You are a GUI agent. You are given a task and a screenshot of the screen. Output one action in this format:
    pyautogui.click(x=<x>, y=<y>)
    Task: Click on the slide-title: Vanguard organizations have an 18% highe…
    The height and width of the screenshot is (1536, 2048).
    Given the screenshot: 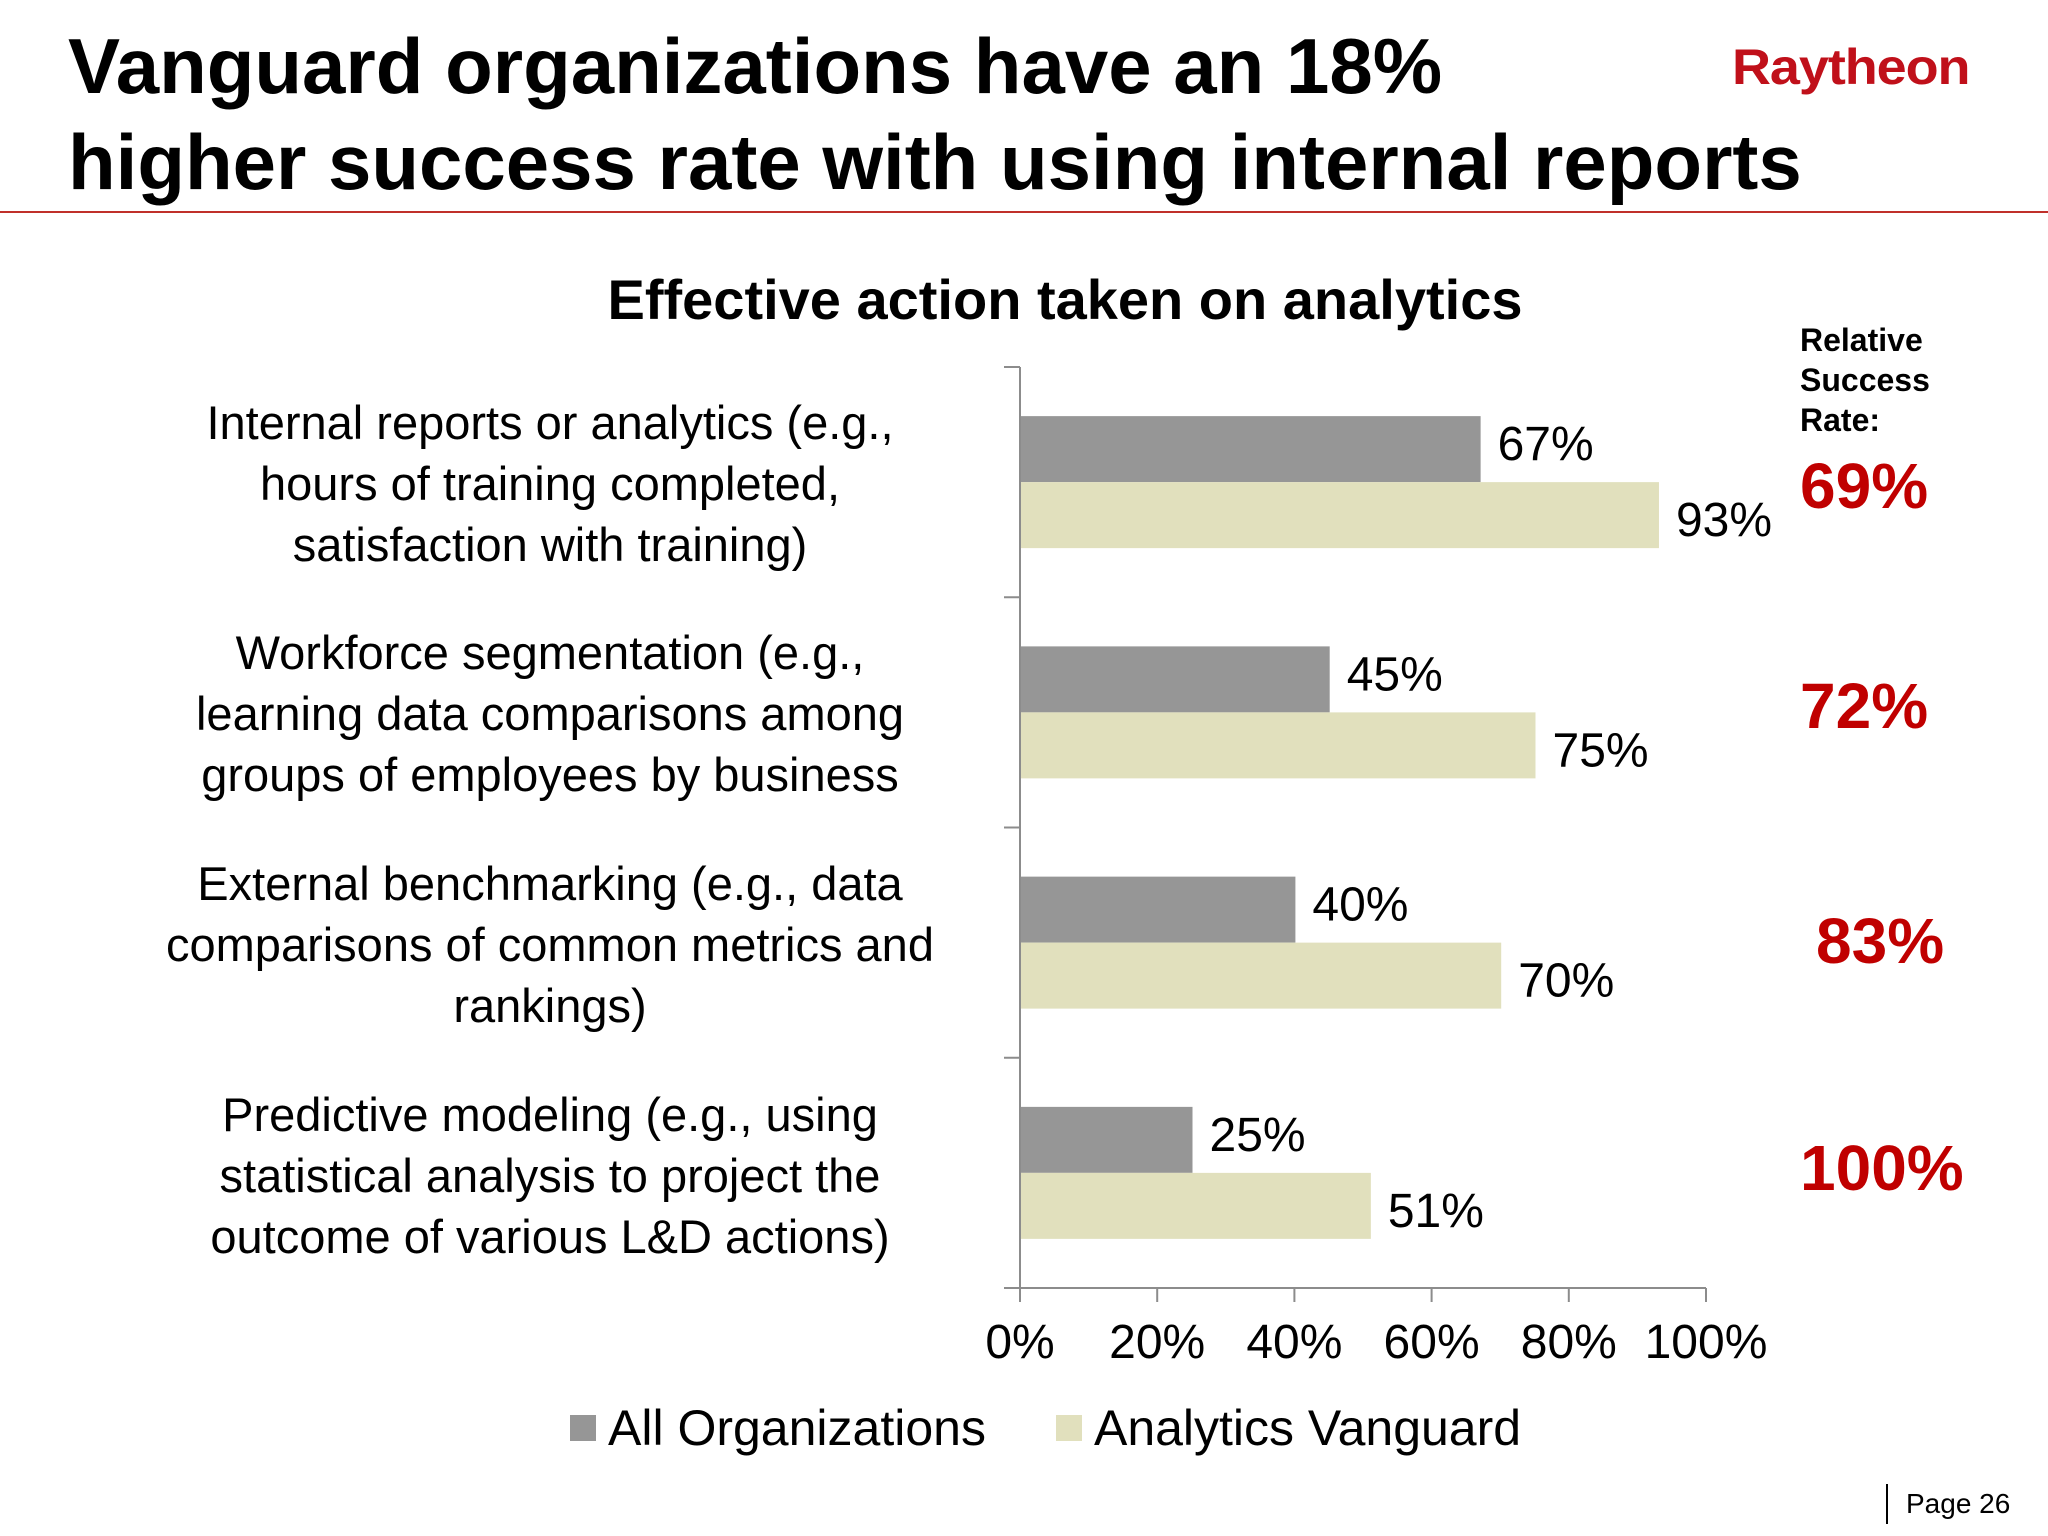 What is the action you would take?
    pyautogui.click(x=935, y=114)
    